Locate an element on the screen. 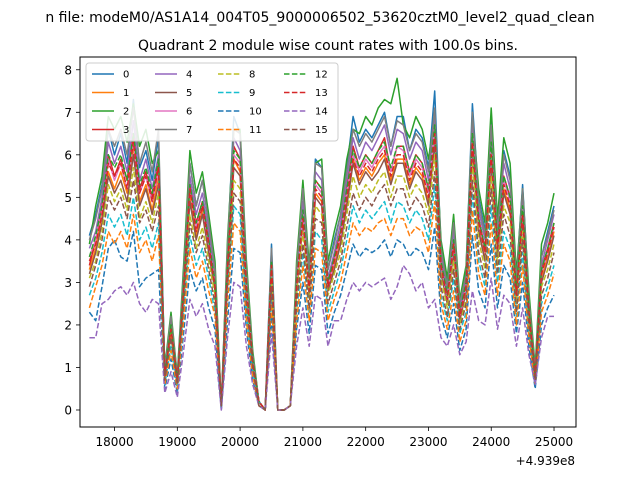 The height and width of the screenshot is (480, 640). y-tick-label: 4 is located at coordinates (68, 240).